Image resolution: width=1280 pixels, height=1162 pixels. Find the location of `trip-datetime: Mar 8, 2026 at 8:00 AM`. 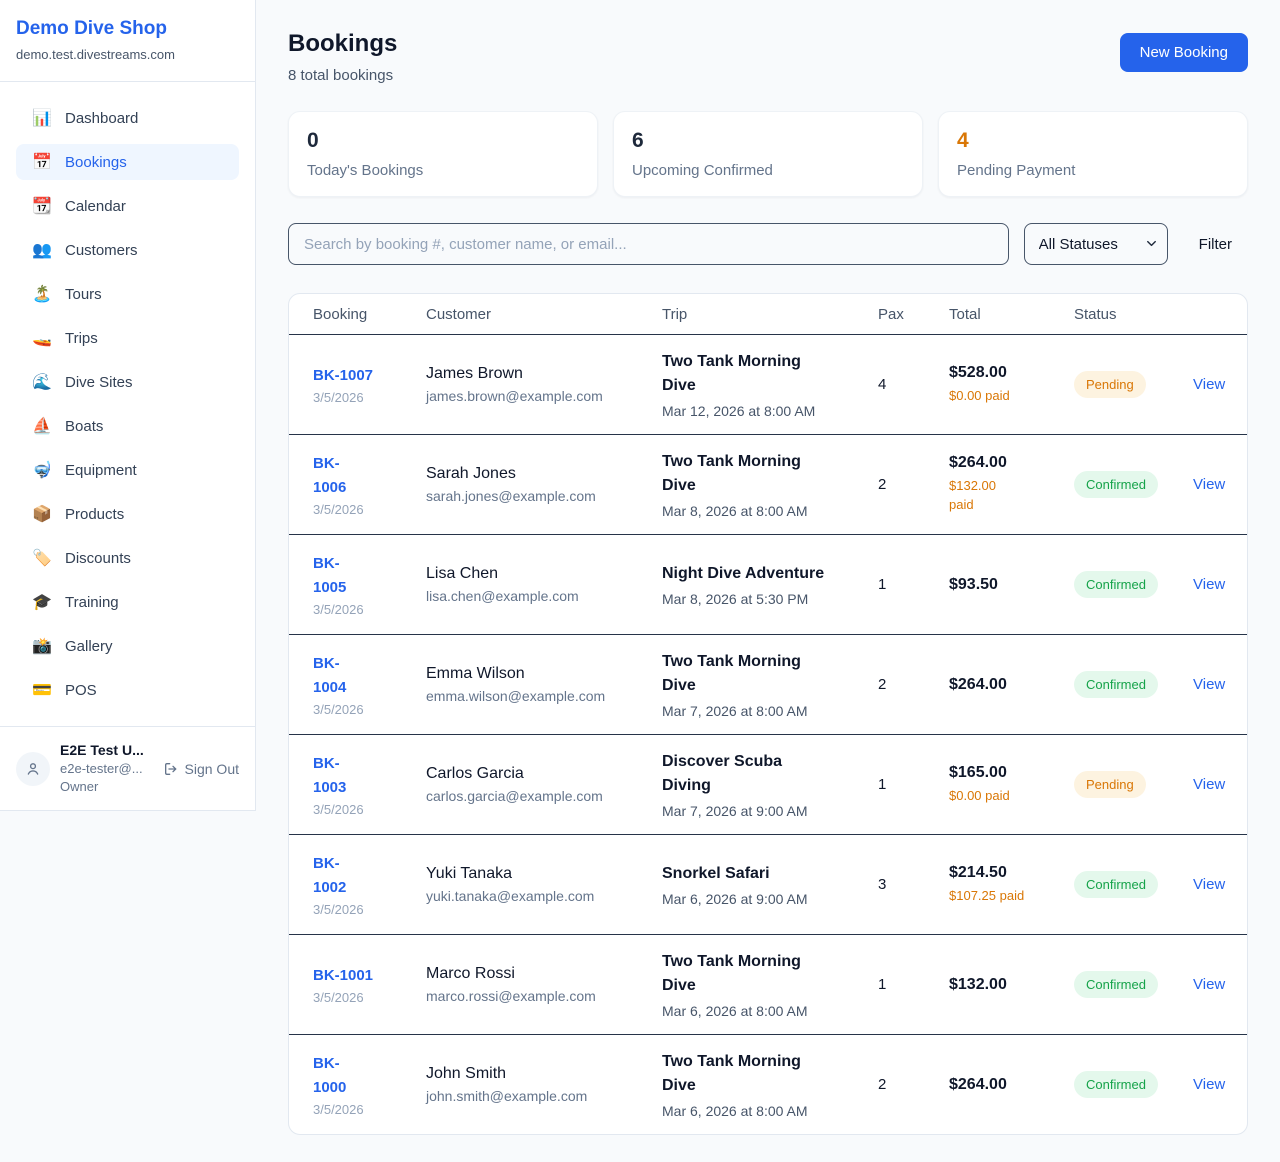

trip-datetime: Mar 8, 2026 at 8:00 AM is located at coordinates (735, 511).